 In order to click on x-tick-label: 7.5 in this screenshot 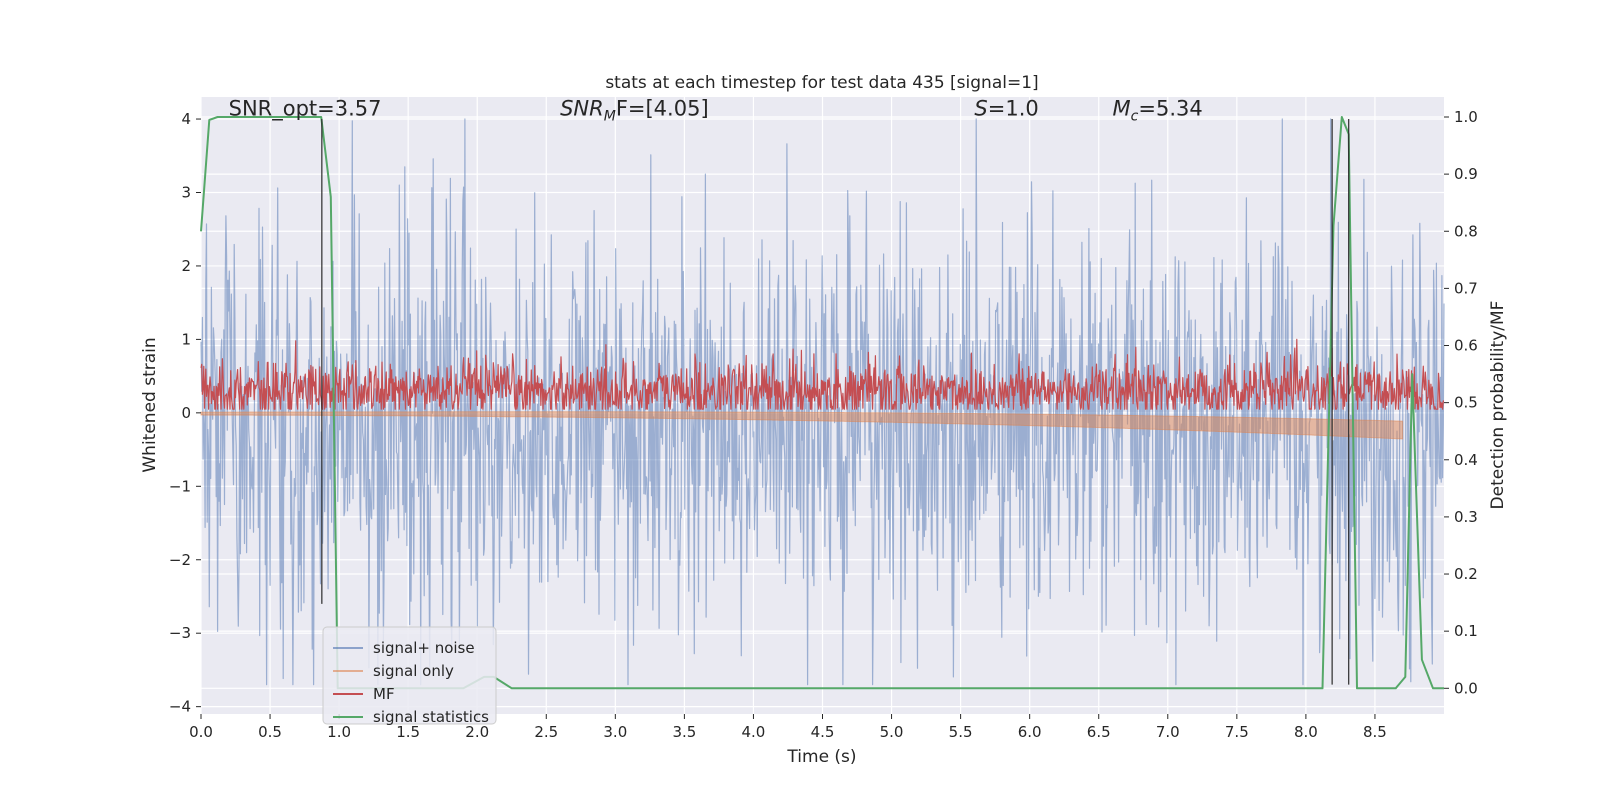, I will do `click(1237, 732)`.